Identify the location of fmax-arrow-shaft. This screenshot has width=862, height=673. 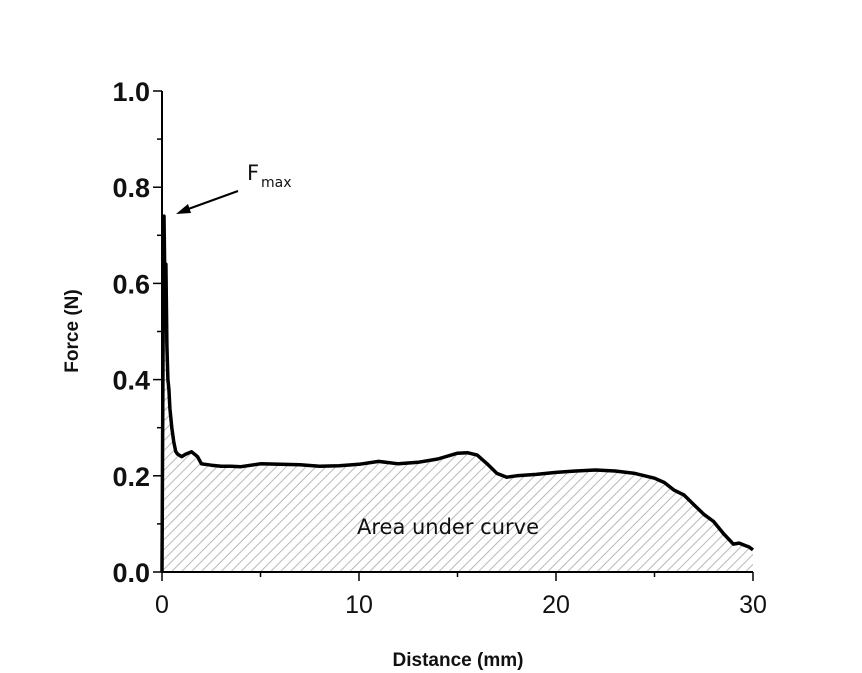
(209, 201).